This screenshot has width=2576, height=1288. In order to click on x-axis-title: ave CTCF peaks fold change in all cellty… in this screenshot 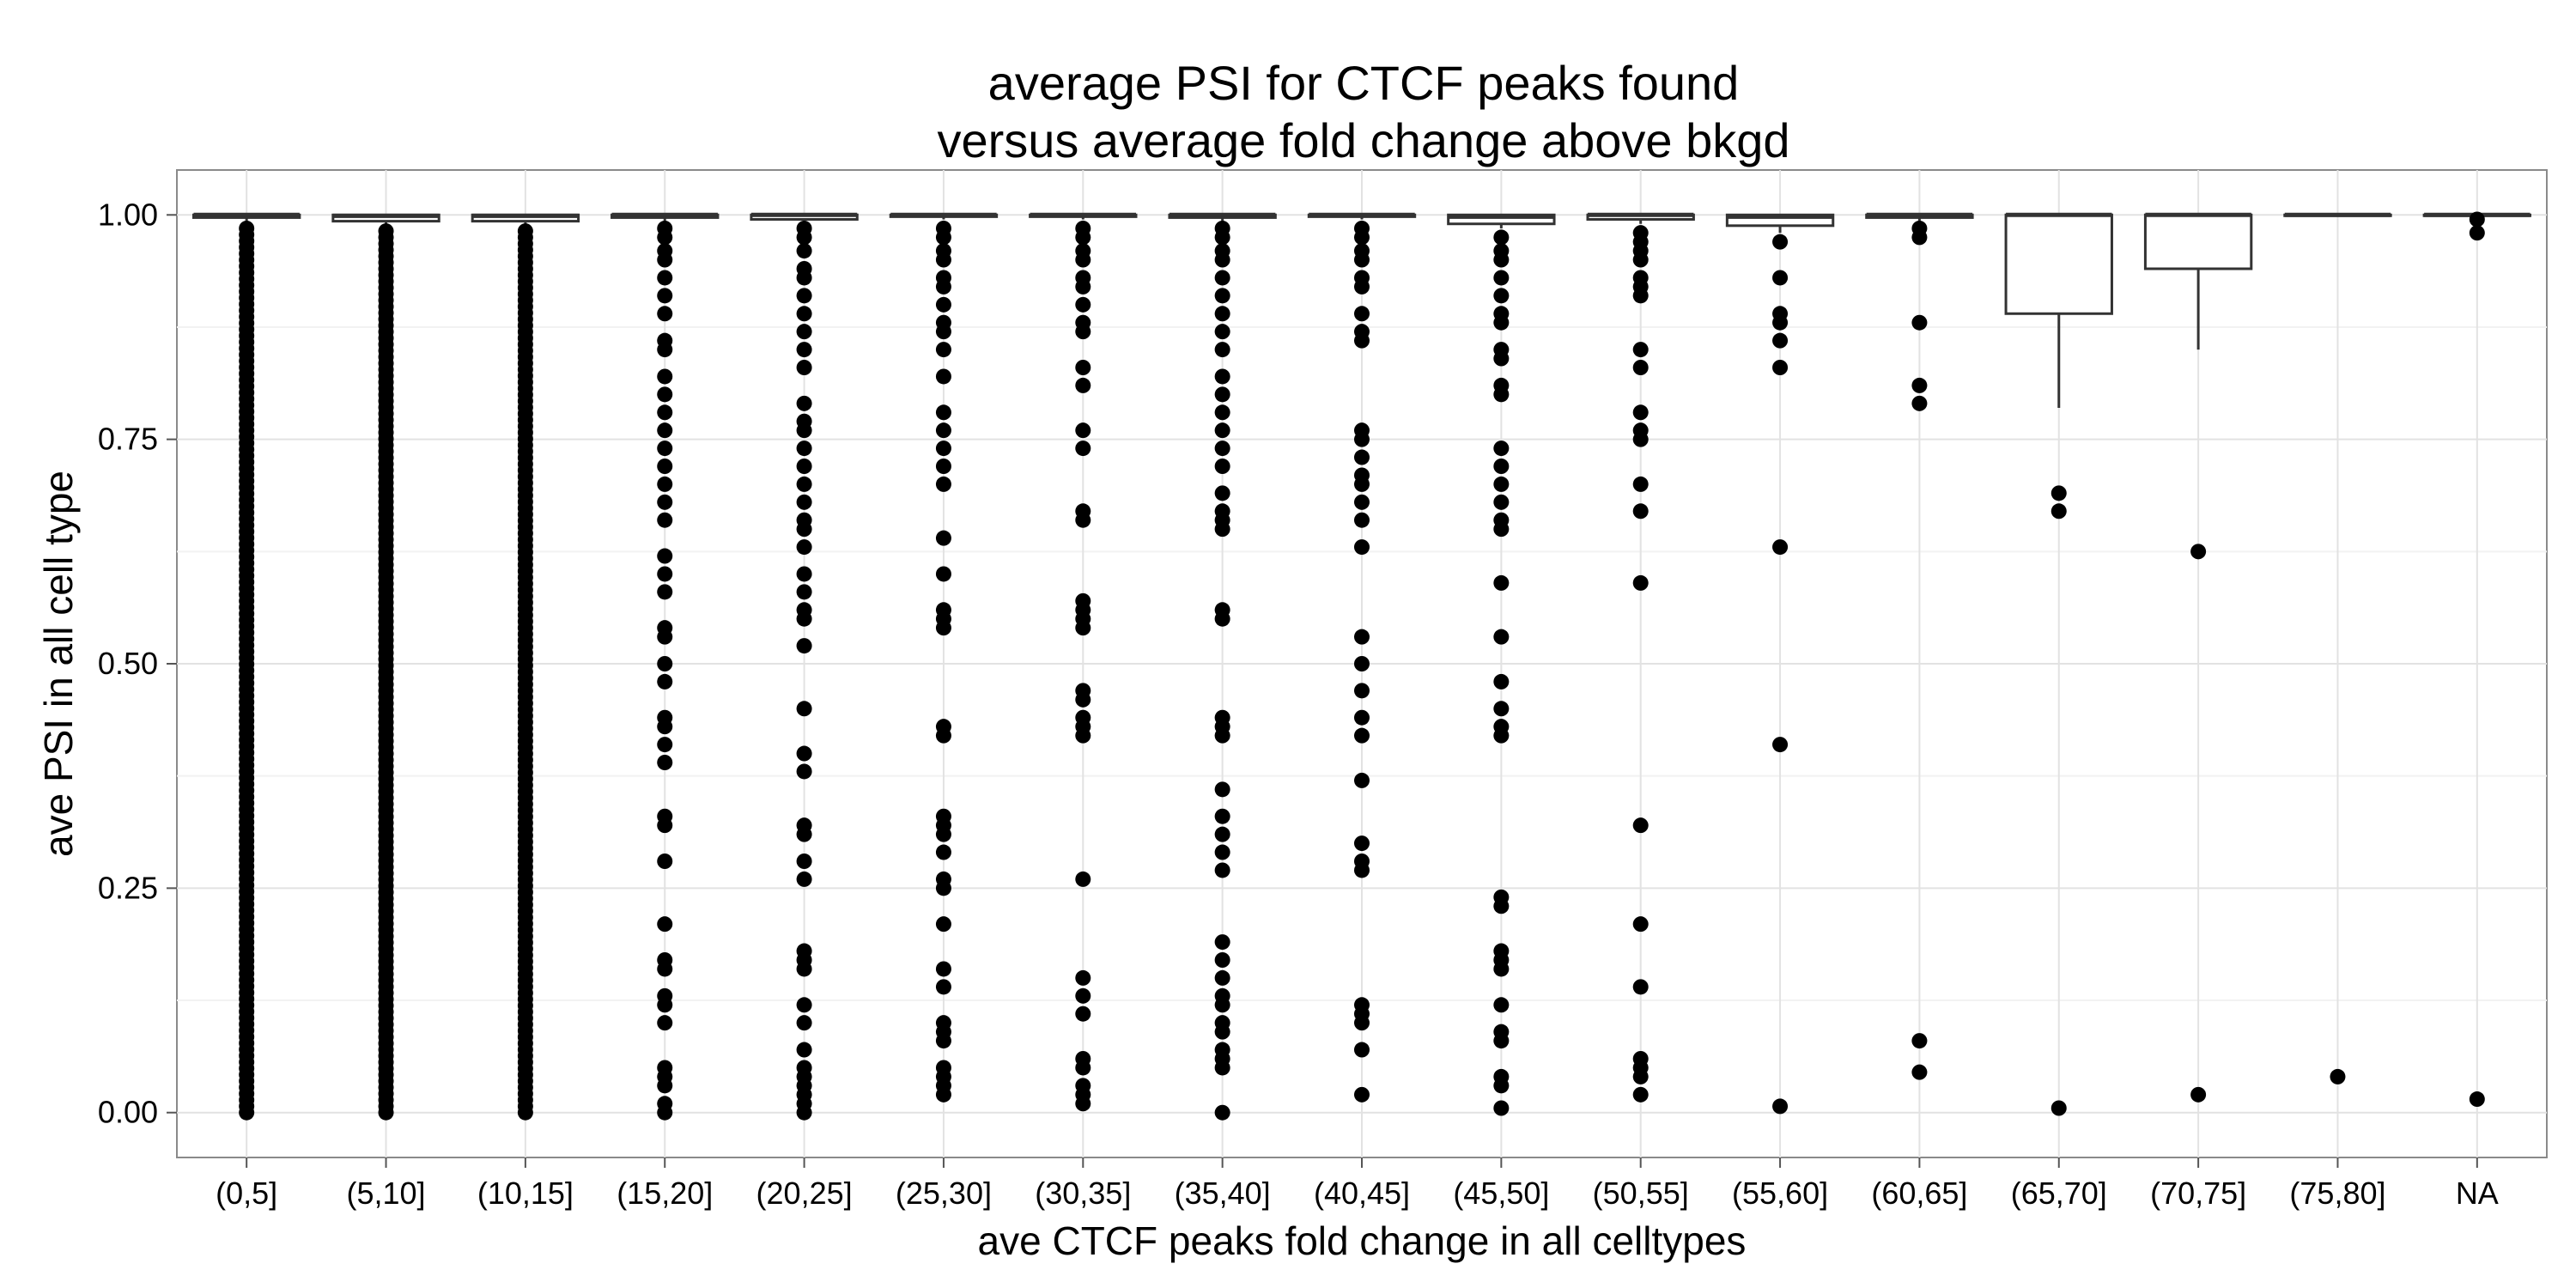, I will do `click(1363, 1240)`.